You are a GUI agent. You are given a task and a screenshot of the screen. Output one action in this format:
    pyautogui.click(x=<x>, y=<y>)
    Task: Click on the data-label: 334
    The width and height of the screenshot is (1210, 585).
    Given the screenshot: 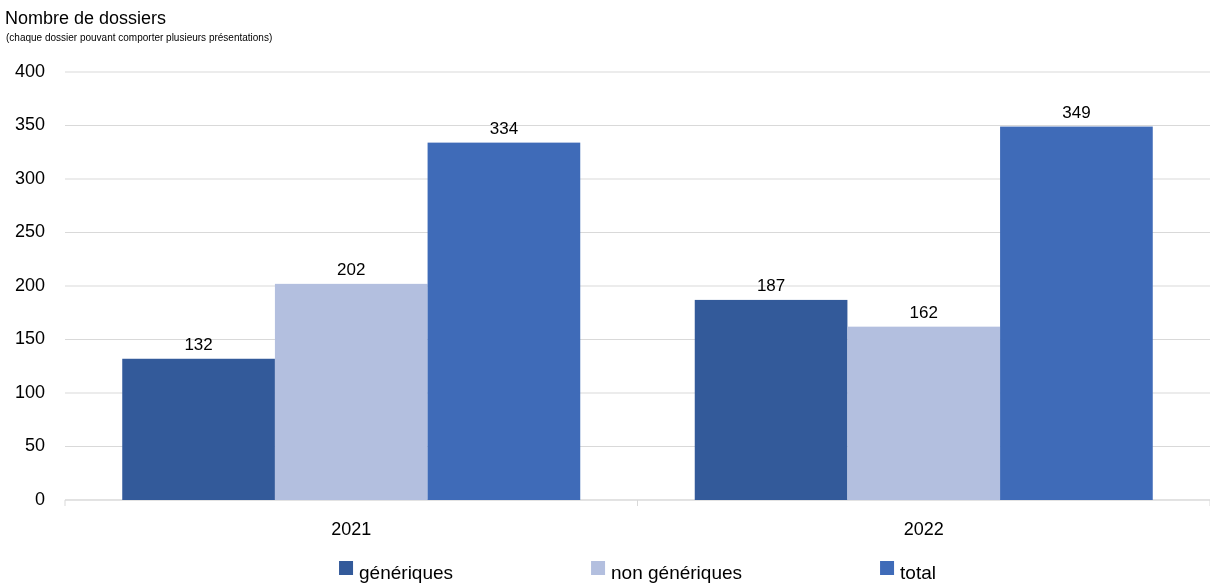 What is the action you would take?
    pyautogui.click(x=504, y=128)
    